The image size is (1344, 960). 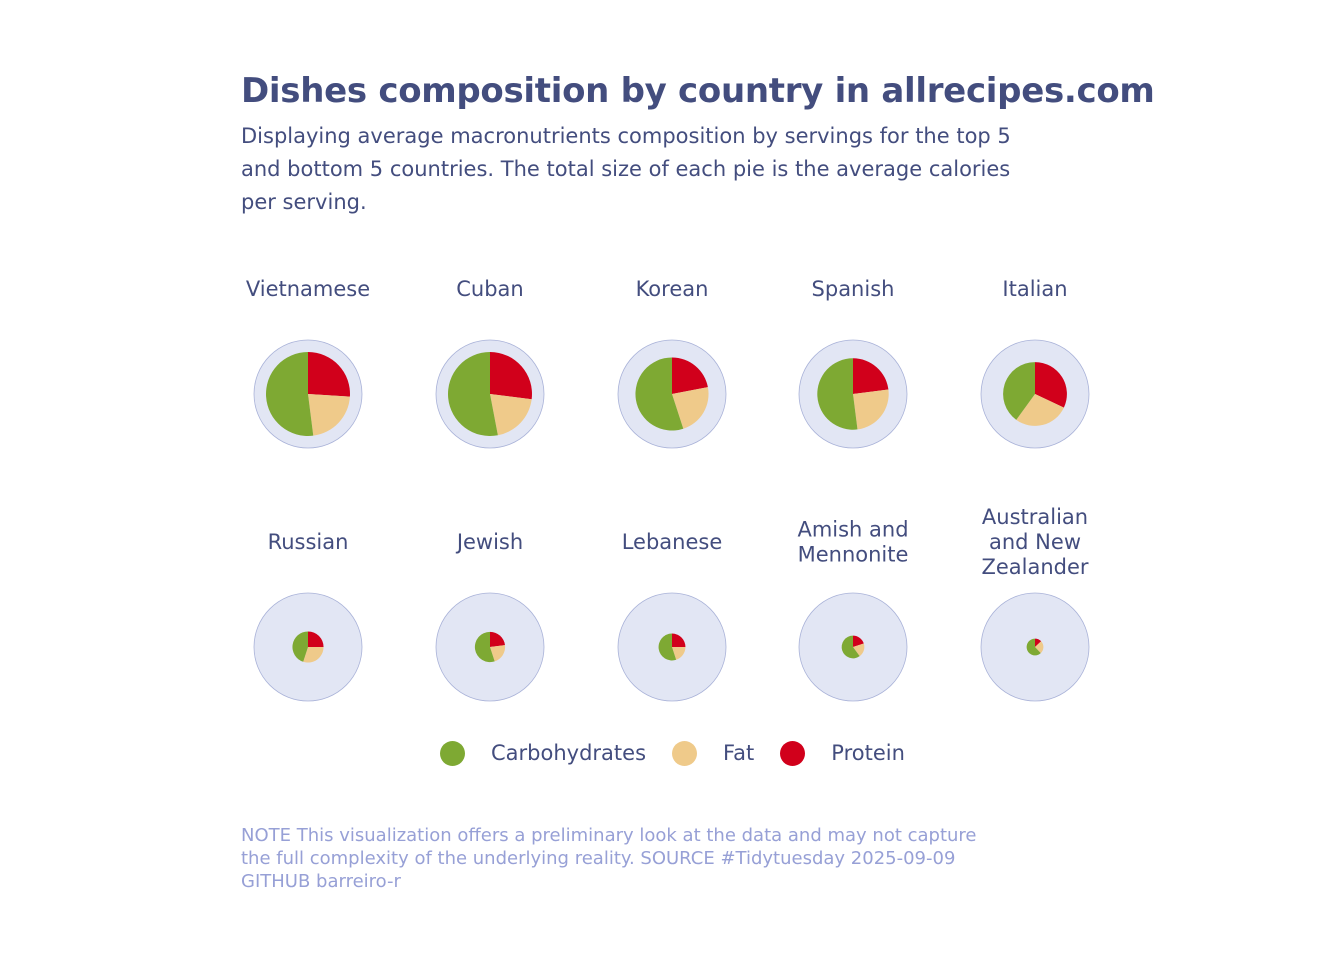 I want to click on pie-slice-protein-lebanese, so click(x=679, y=640).